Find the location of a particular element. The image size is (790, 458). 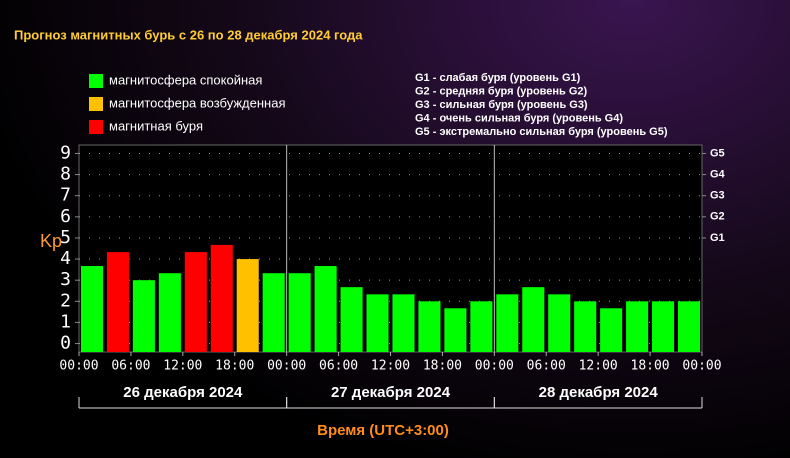

note: G2 - средняя буря (уровень G2) is located at coordinates (501, 91).